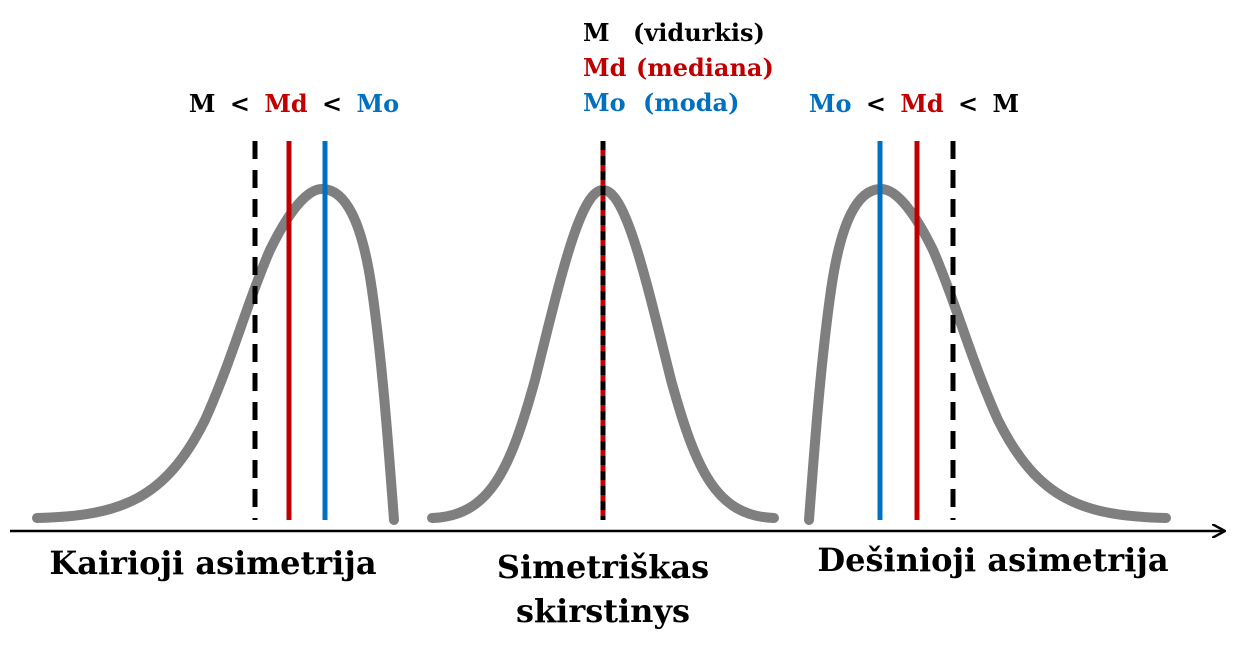 The width and height of the screenshot is (1252, 662). Describe the element at coordinates (1006, 103) in the screenshot. I see `right-rel-mean: M` at that location.